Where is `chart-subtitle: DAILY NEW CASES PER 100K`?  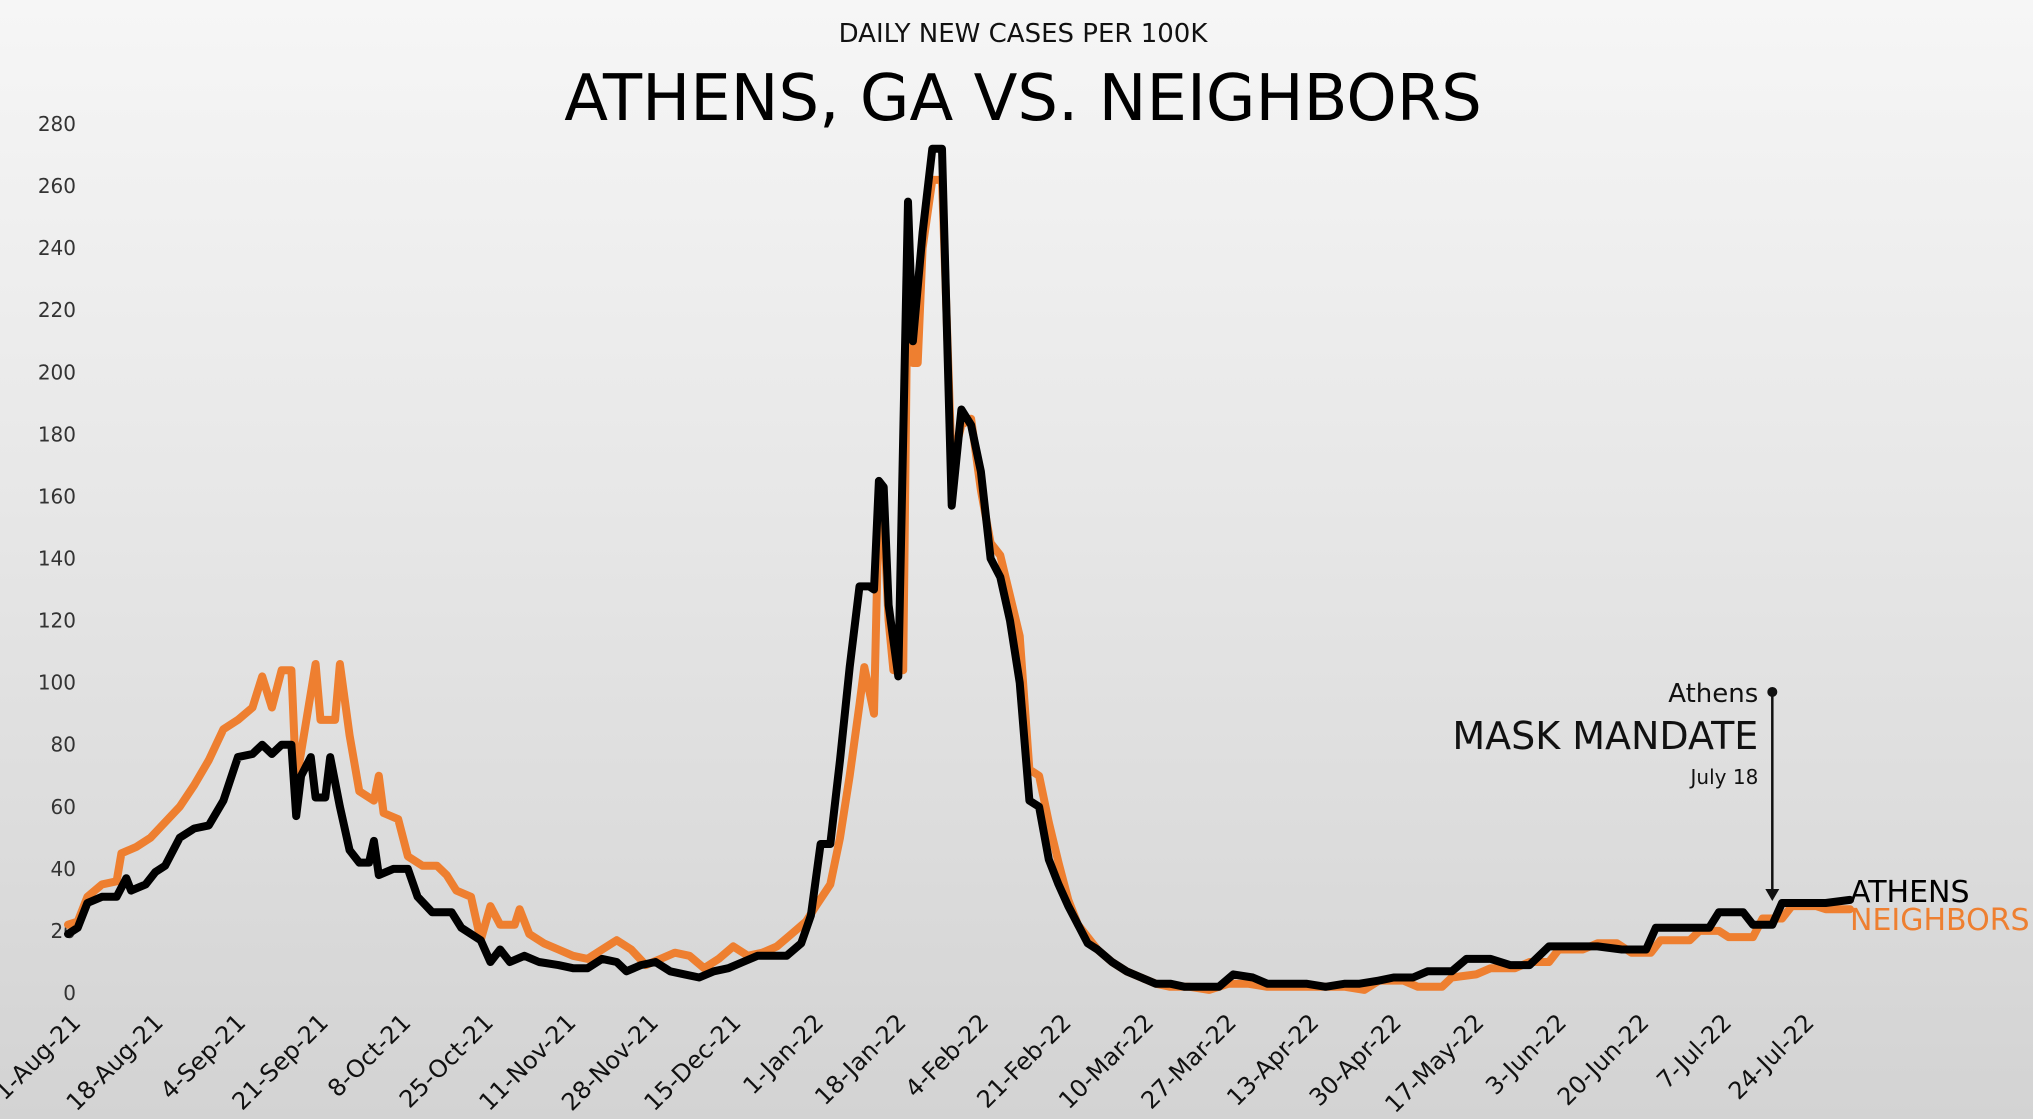
chart-subtitle: DAILY NEW CASES PER 100K is located at coordinates (1024, 34).